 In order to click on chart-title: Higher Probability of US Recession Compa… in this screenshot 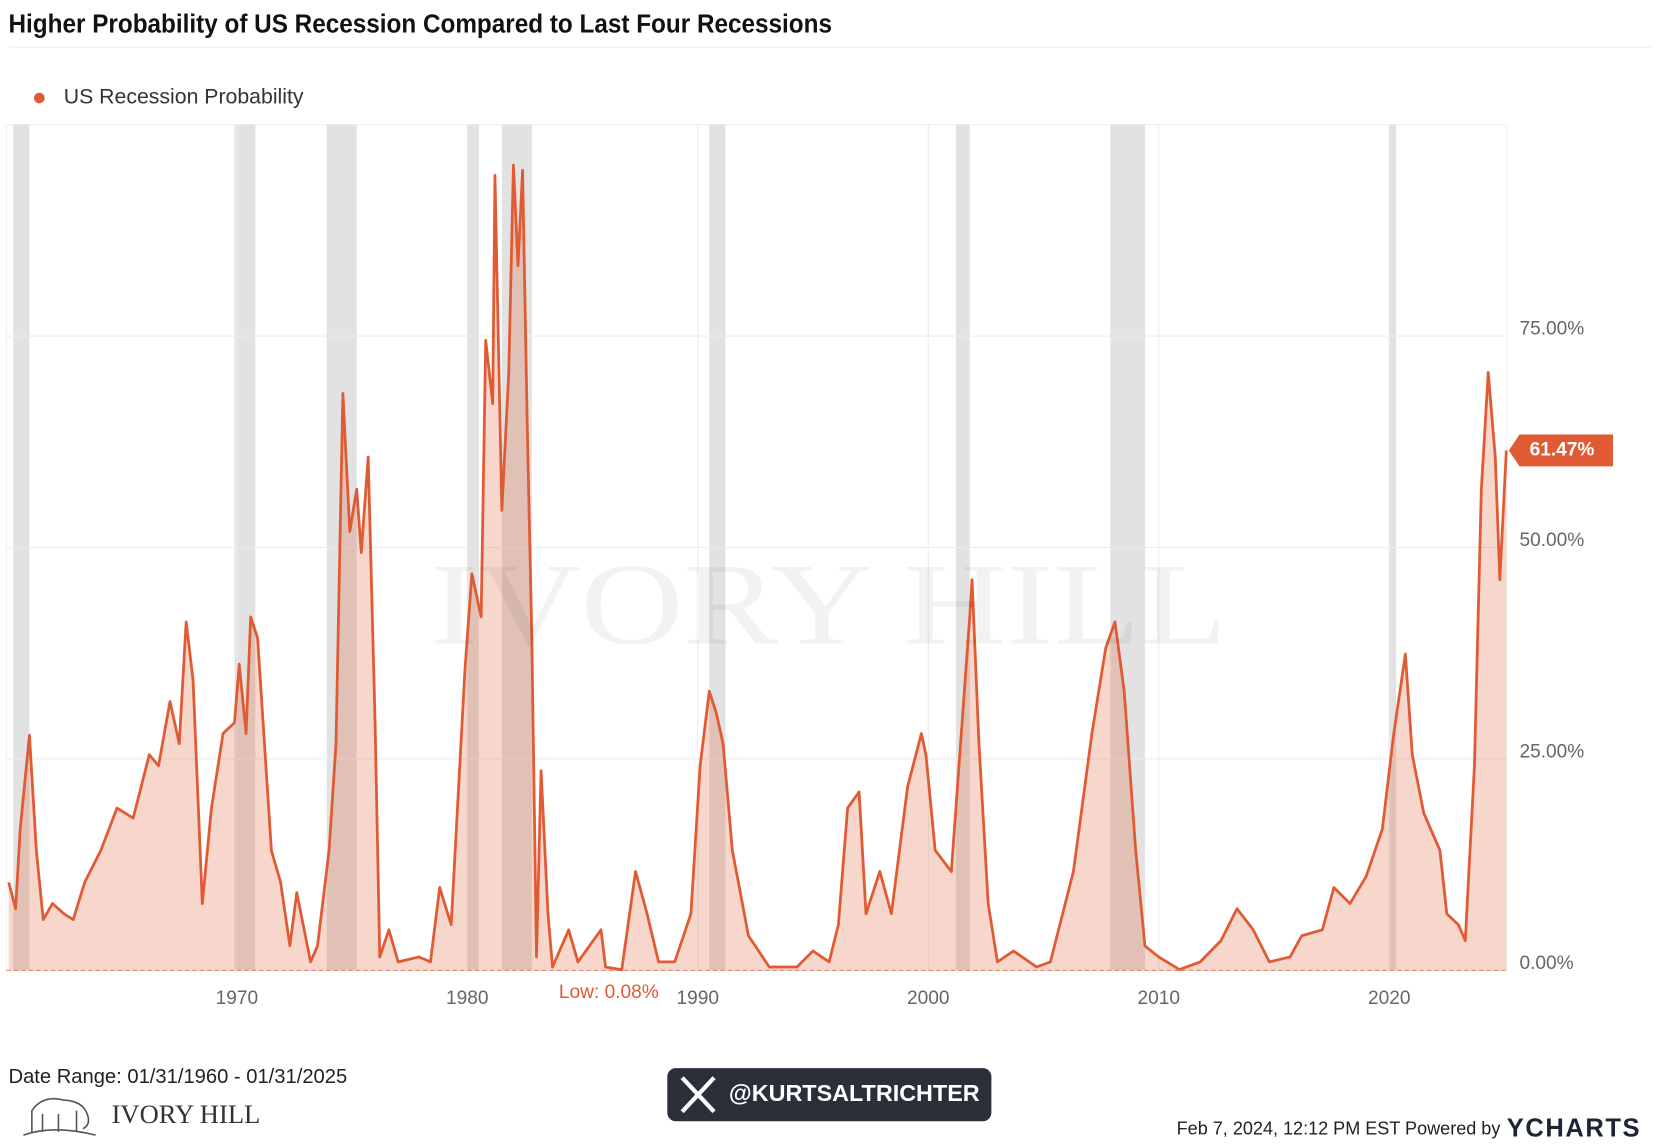, I will do `click(420, 25)`.